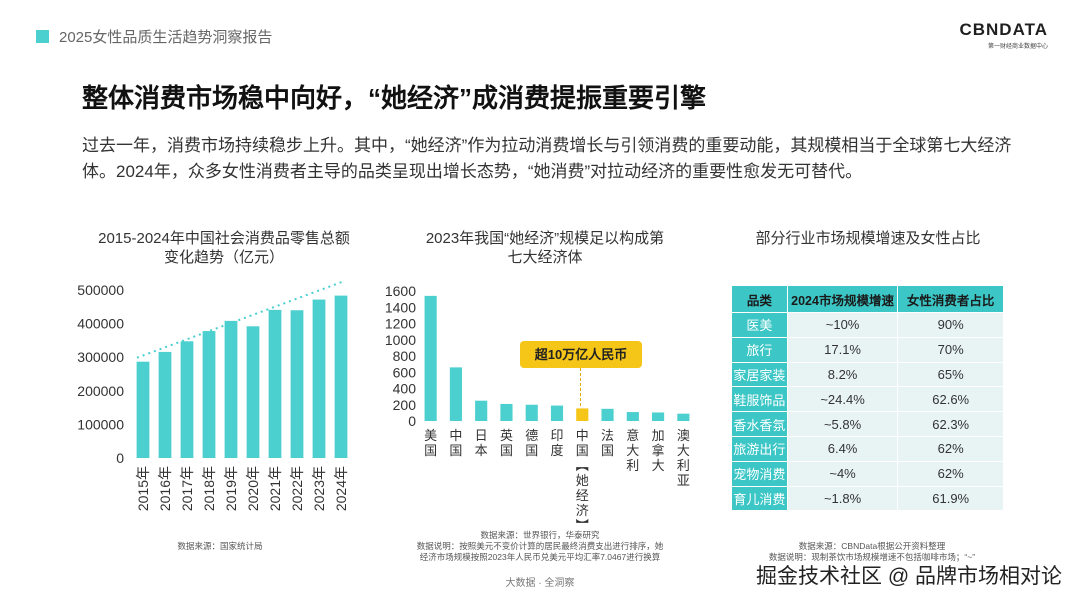  Describe the element at coordinates (506, 443) in the screenshot. I see `x-tick-label: 英国` at that location.